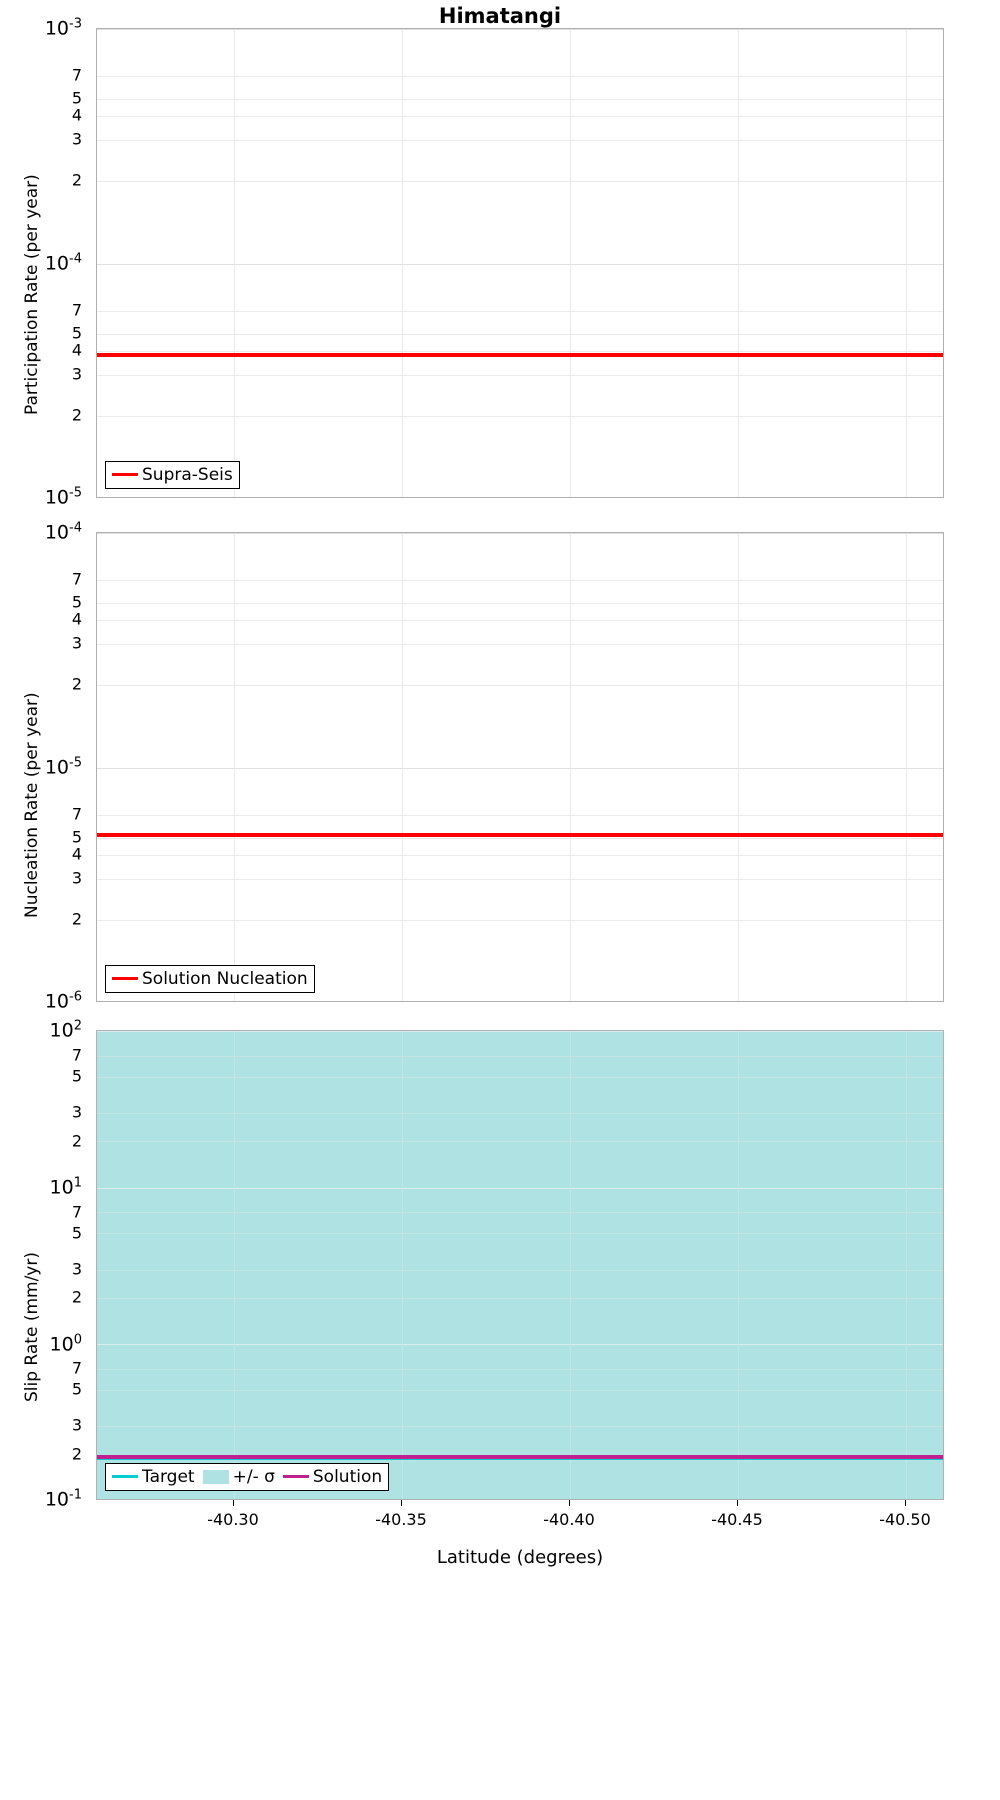 The image size is (1000, 1800). I want to click on ytick-participation-5e-4: 5, so click(76, 98).